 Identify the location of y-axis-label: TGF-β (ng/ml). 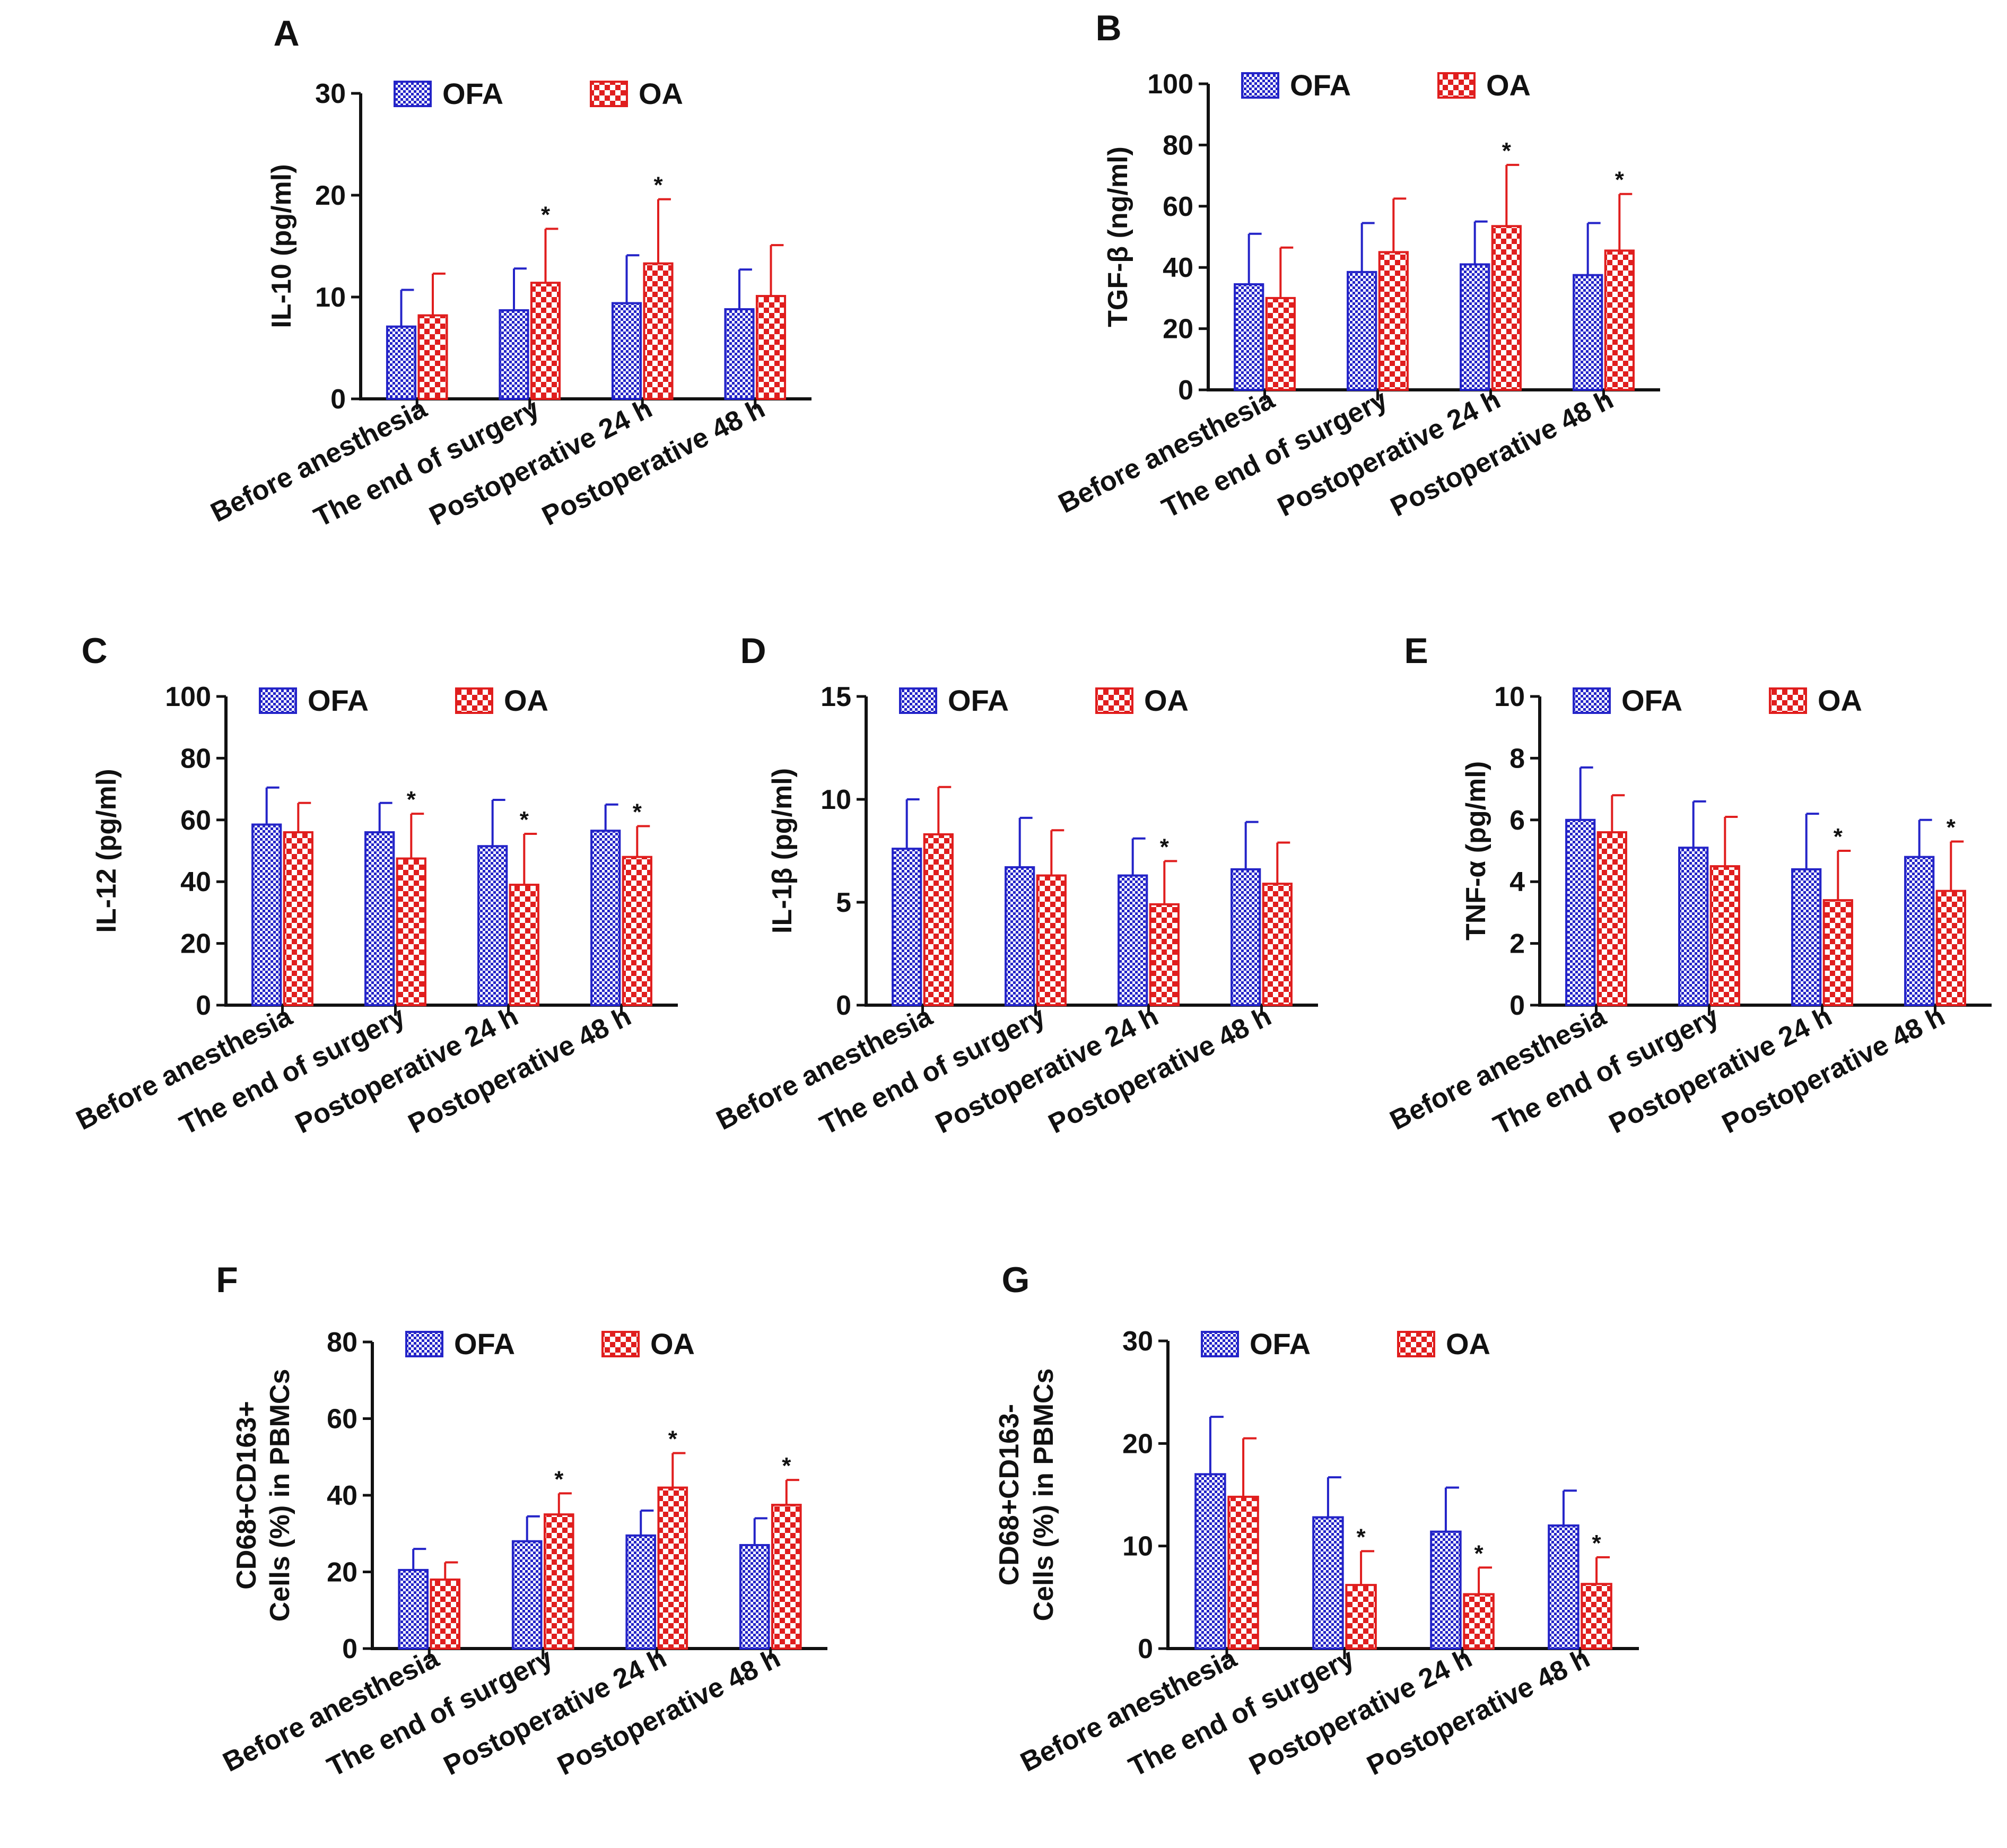
(1118, 236).